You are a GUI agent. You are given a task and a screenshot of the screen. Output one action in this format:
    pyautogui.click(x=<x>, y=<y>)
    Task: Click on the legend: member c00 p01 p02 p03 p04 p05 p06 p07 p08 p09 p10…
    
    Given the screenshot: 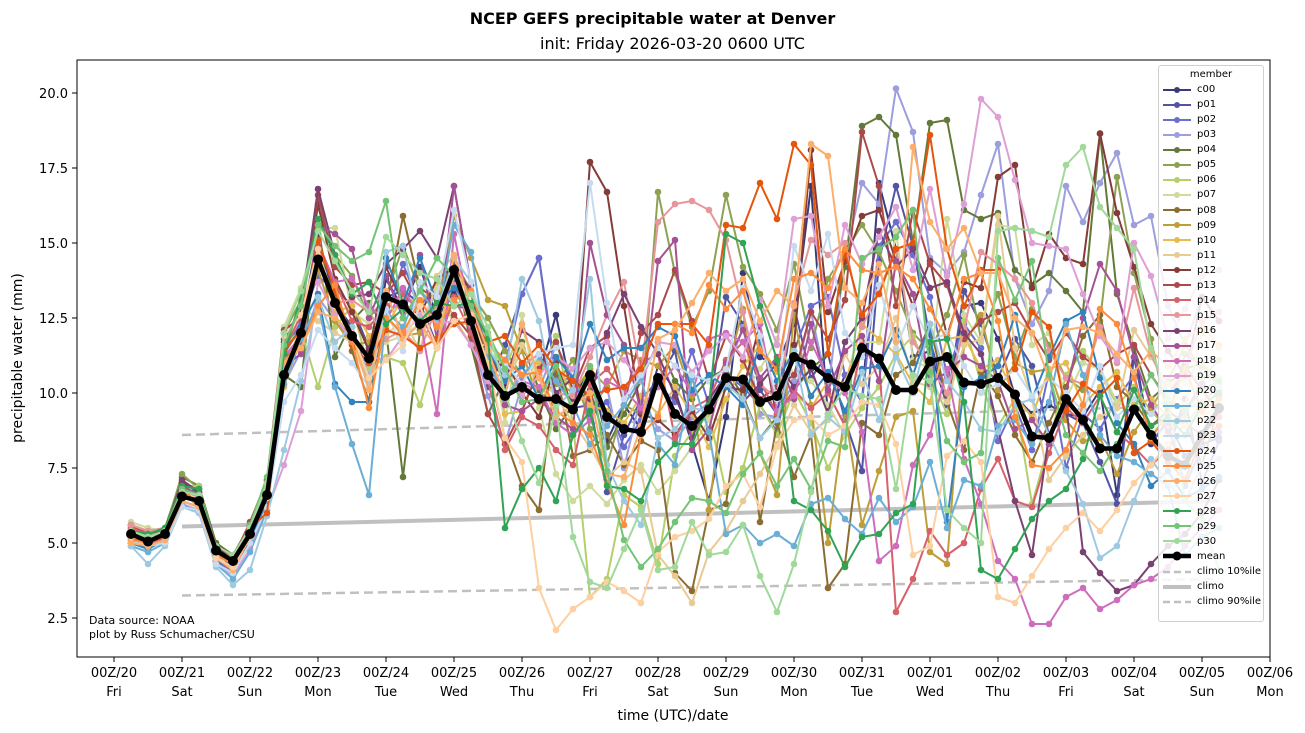 What is the action you would take?
    pyautogui.click(x=1211, y=343)
    